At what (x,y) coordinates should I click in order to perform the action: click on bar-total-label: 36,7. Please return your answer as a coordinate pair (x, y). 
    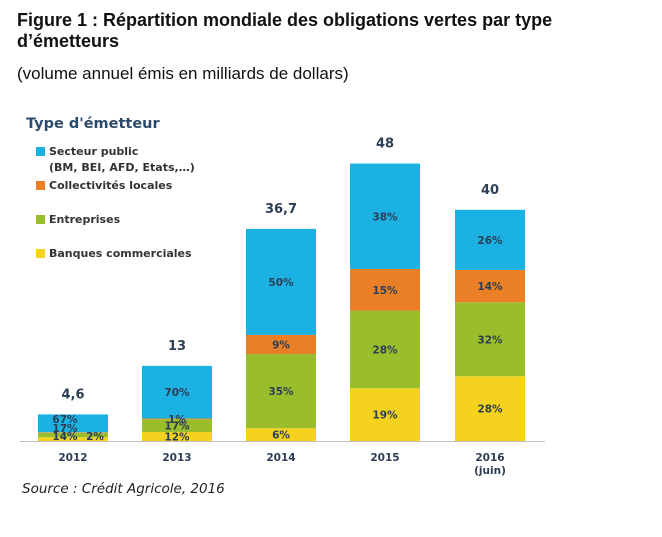
    Looking at the image, I should click on (281, 209).